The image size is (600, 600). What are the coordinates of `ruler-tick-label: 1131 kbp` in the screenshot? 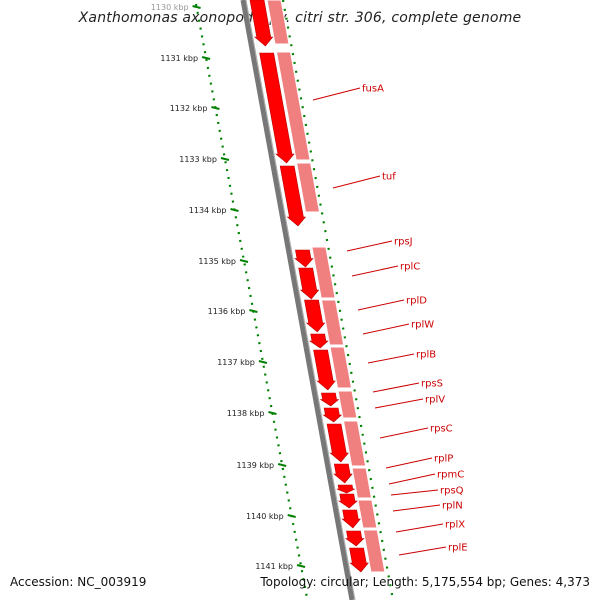 It's located at (179, 58).